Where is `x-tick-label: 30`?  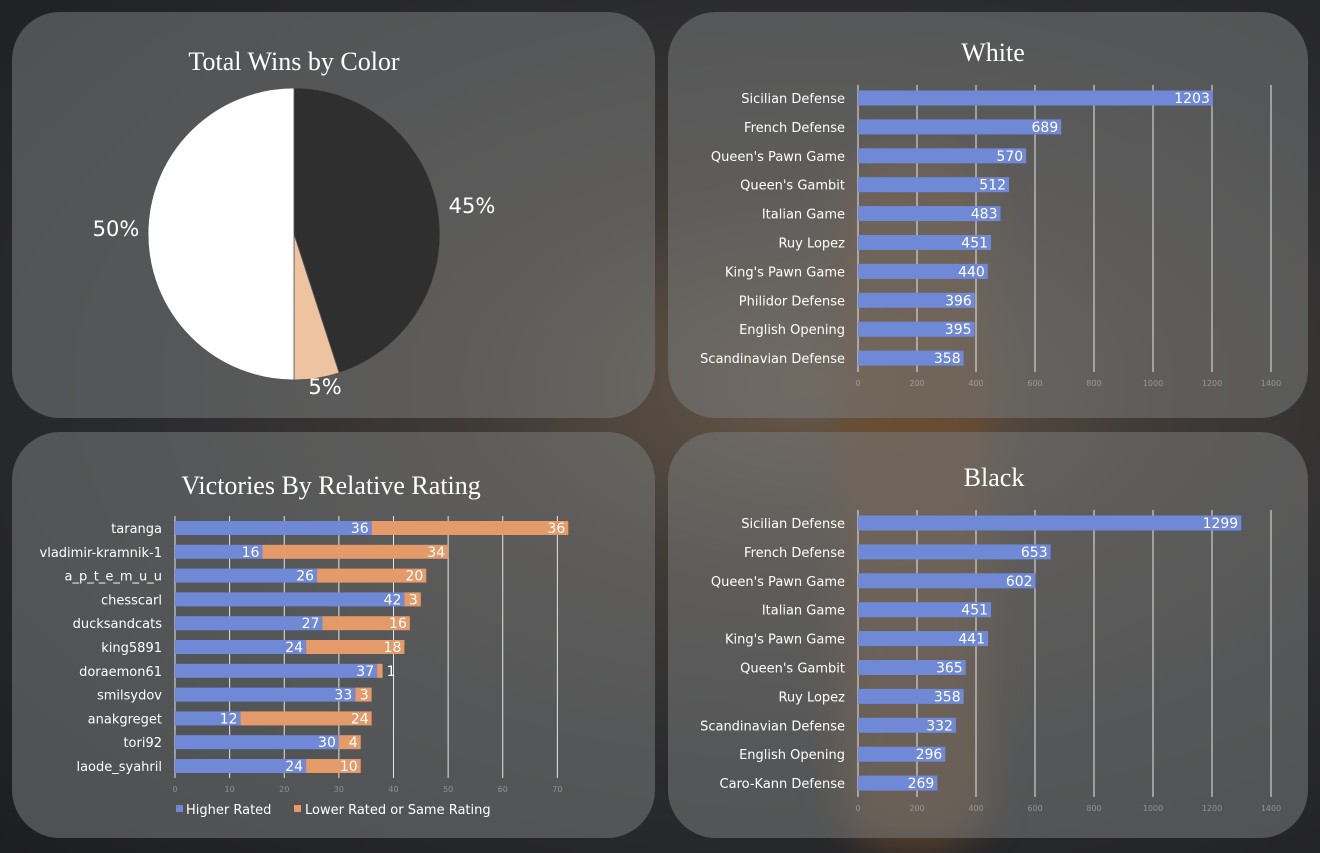
x-tick-label: 30 is located at coordinates (339, 789).